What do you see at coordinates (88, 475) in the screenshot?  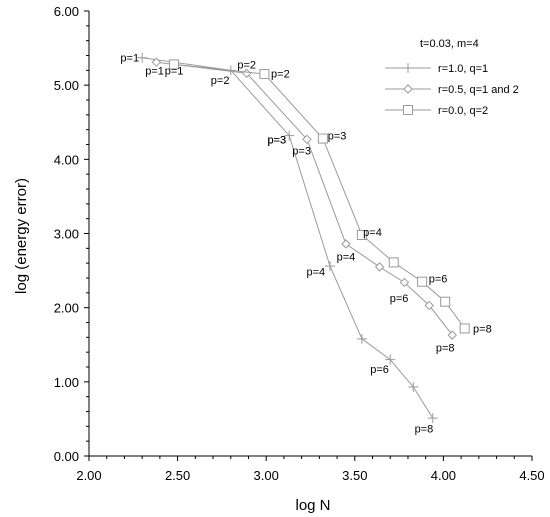 I see `x-tick-label: 2.00` at bounding box center [88, 475].